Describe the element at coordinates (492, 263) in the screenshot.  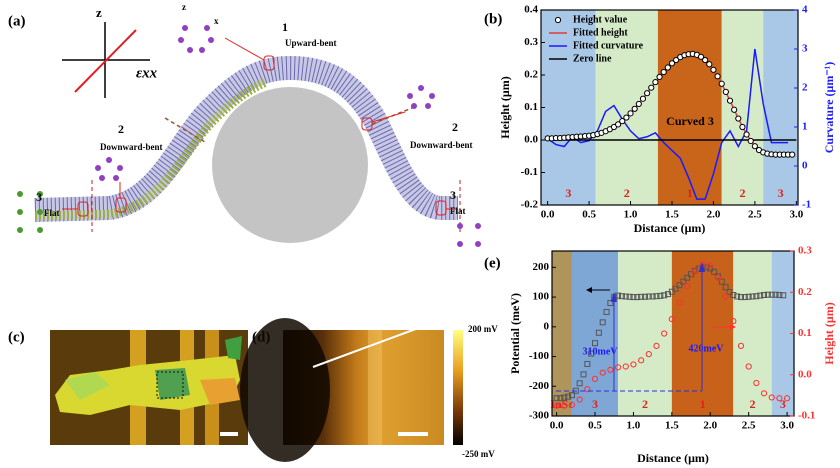
I see `panel-label: (e)` at that location.